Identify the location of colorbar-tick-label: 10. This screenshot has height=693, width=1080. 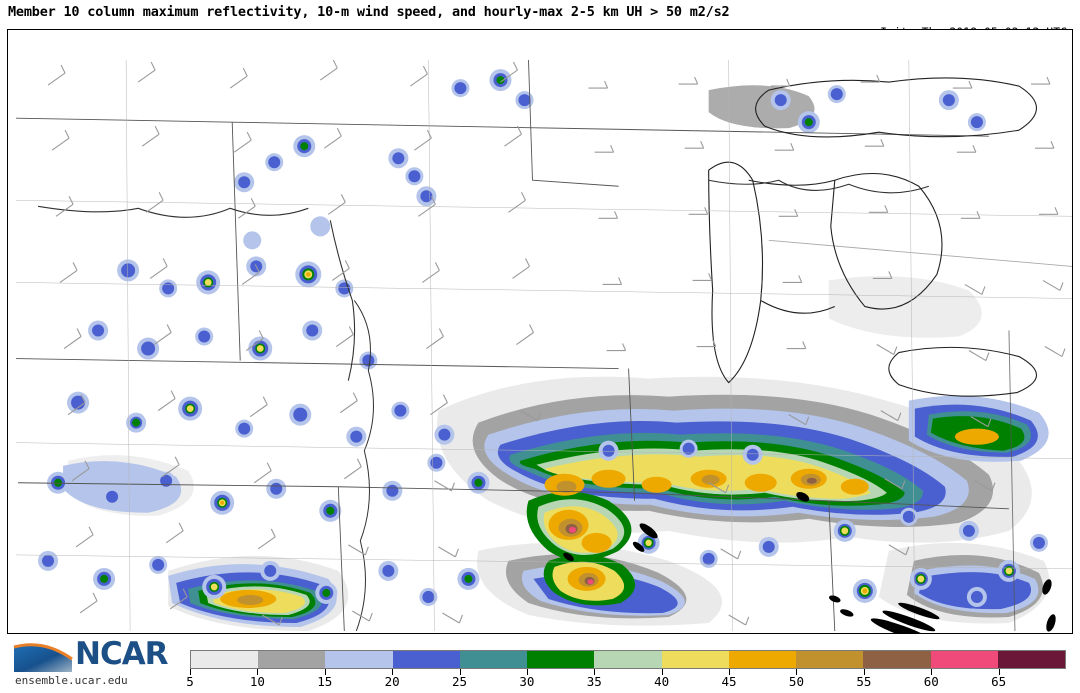
(257, 681).